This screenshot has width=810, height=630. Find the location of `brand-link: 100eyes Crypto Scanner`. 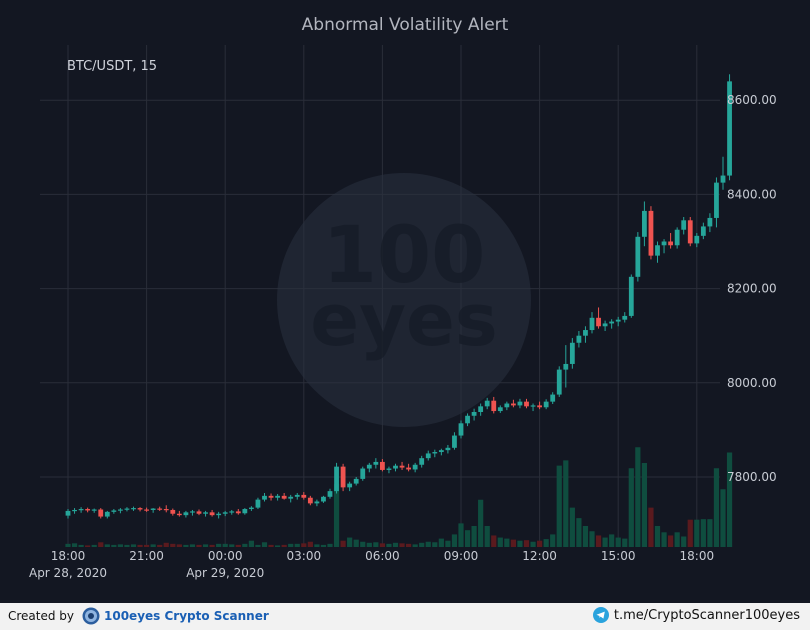

brand-link: 100eyes Crypto Scanner is located at coordinates (175, 616).